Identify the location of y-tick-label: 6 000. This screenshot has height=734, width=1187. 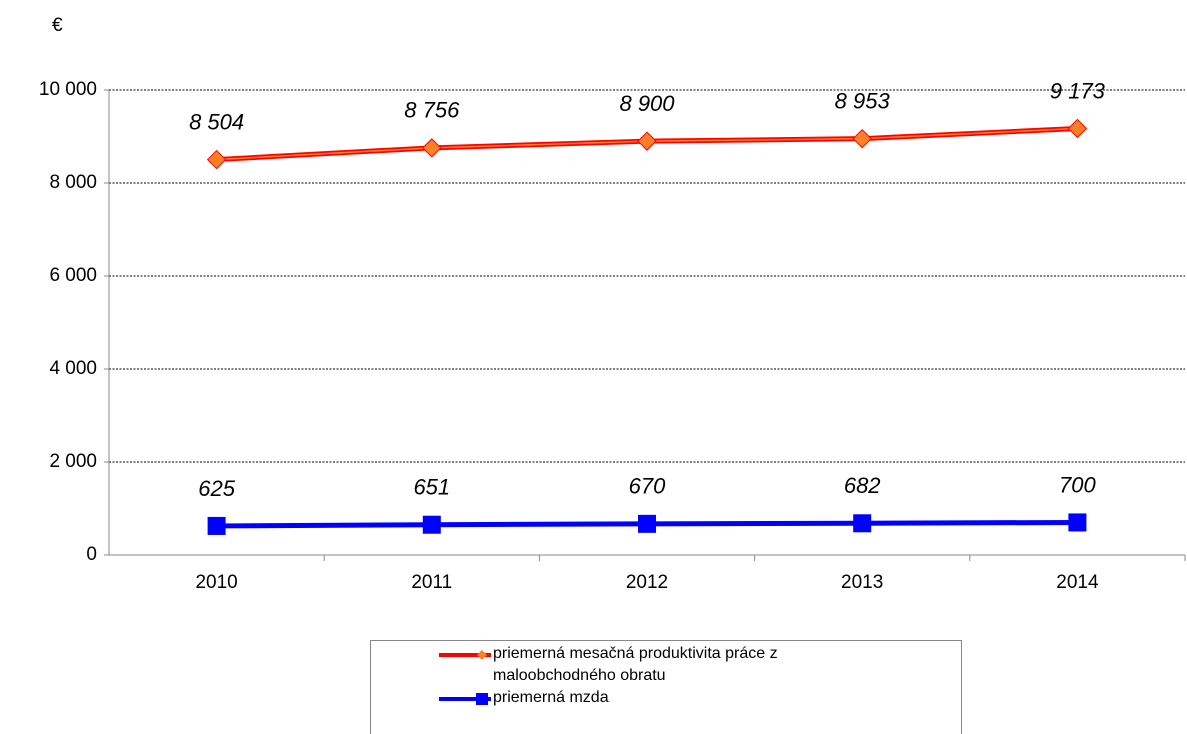
(73, 275).